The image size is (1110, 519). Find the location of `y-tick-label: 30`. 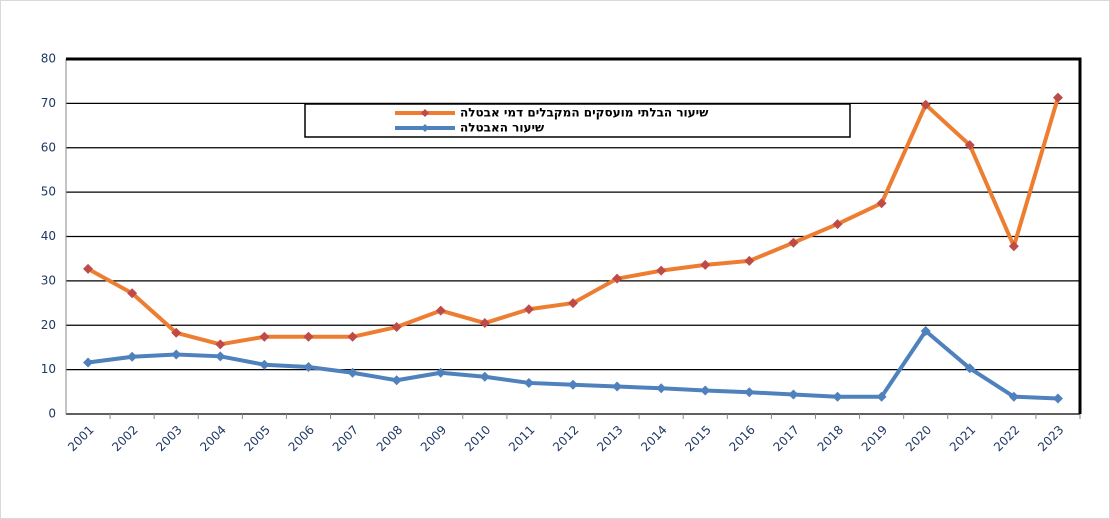

y-tick-label: 30 is located at coordinates (48, 280).